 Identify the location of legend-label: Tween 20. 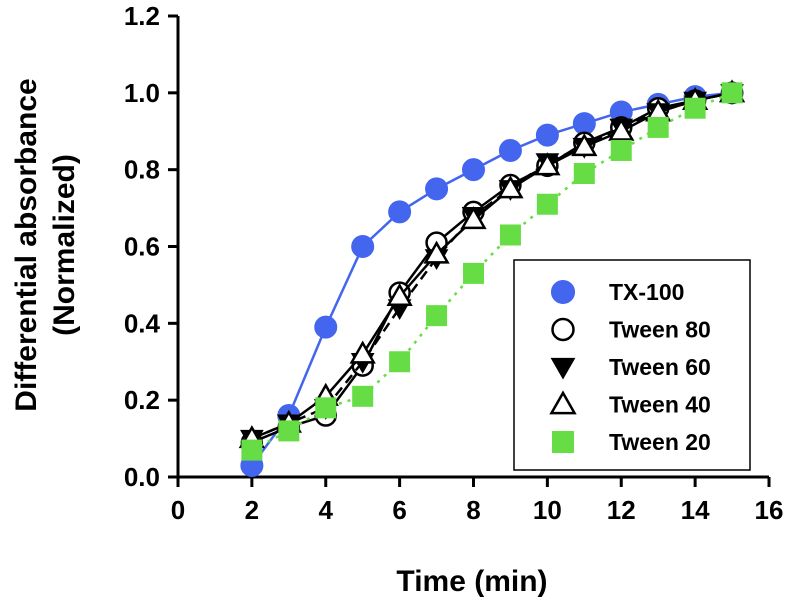
(660, 442).